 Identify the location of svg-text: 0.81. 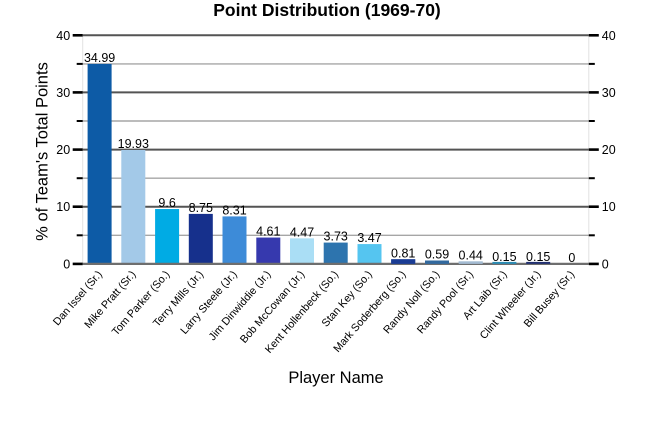
(403, 253).